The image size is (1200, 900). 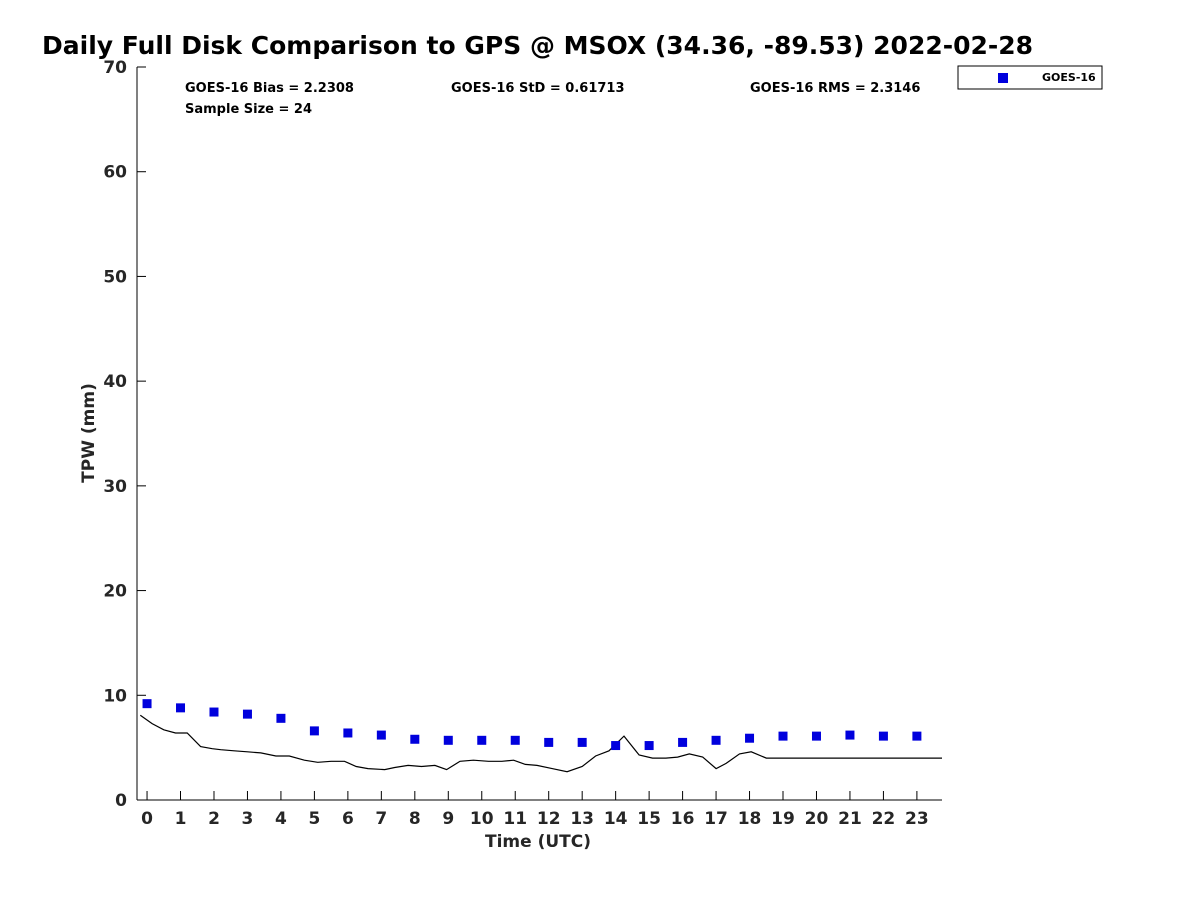 What do you see at coordinates (850, 819) in the screenshot?
I see `x-tick-label: 21` at bounding box center [850, 819].